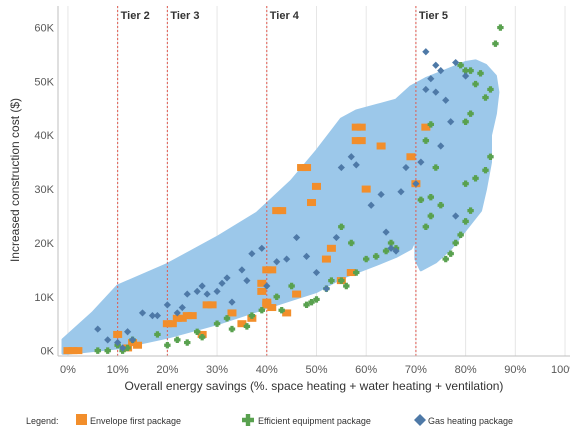  I want to click on x-tick-label: 50%, so click(316, 370).